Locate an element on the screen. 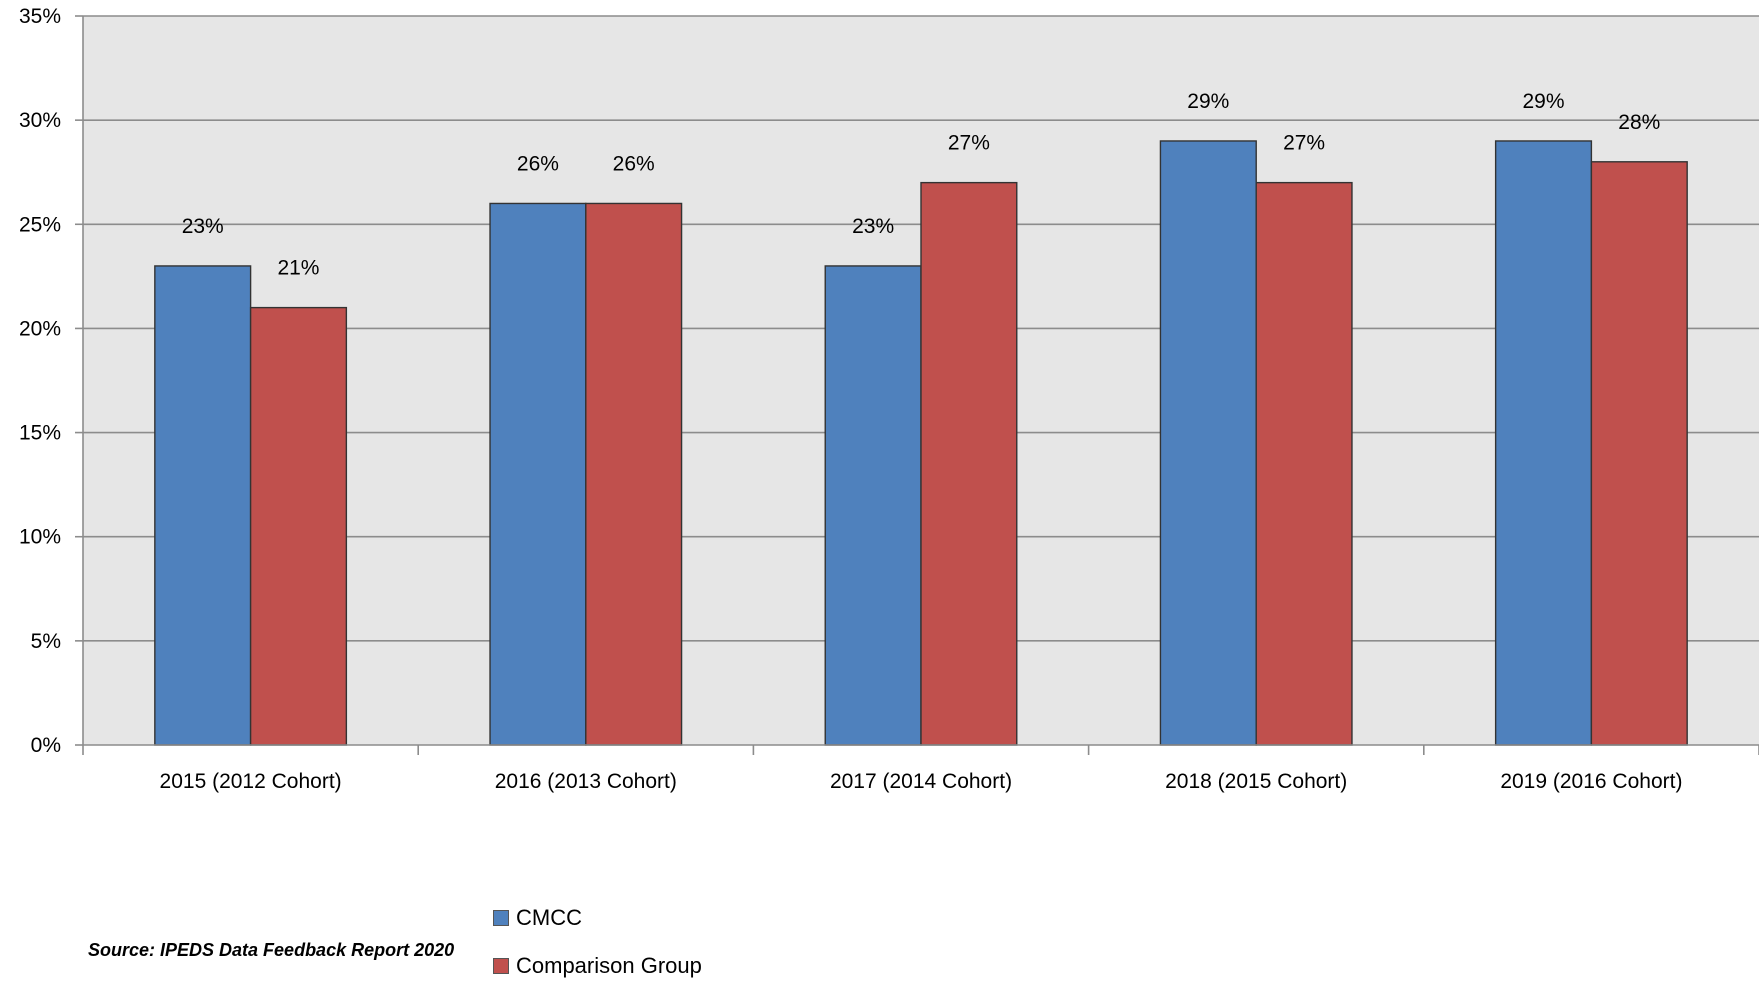 Image resolution: width=1759 pixels, height=996 pixels. legend-label-comparison-group: Comparison Group is located at coordinates (609, 965).